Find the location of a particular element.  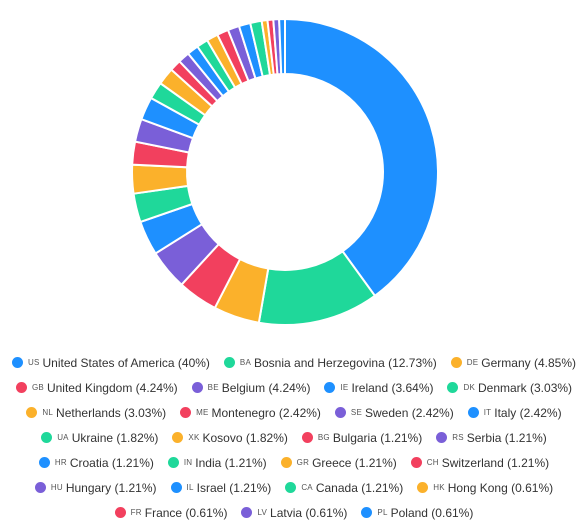

legend-item-se: SE Sweden (2.42%) is located at coordinates (394, 412).